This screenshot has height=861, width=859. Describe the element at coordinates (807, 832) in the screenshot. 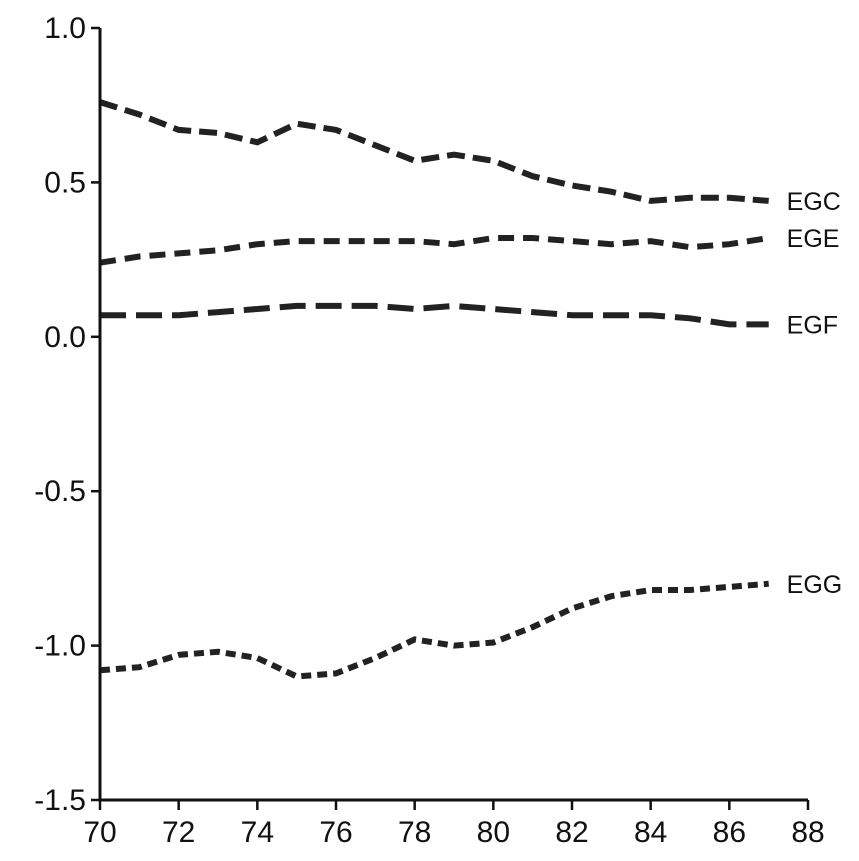

I see `x-tick-label: 88` at that location.